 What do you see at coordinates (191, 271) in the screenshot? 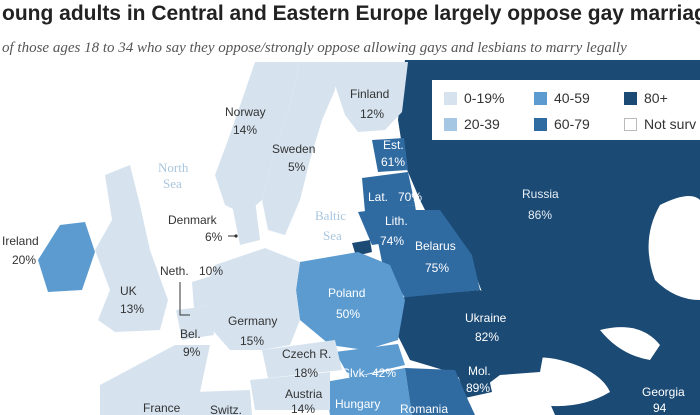
I see `label-netherlands: Neth. 10%` at bounding box center [191, 271].